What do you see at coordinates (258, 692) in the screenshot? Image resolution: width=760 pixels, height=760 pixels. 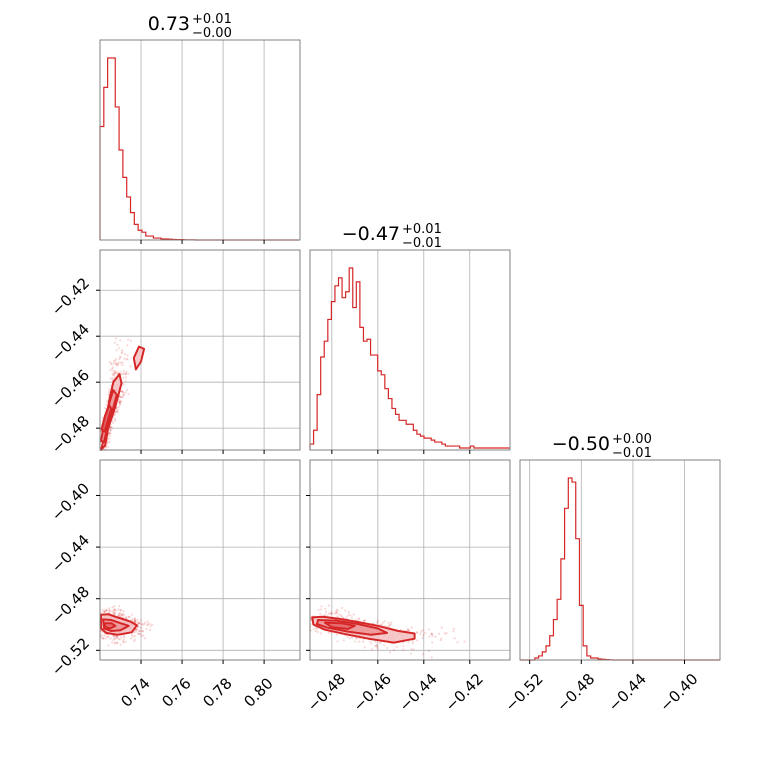 I see `x-tick-label: 0.80` at bounding box center [258, 692].